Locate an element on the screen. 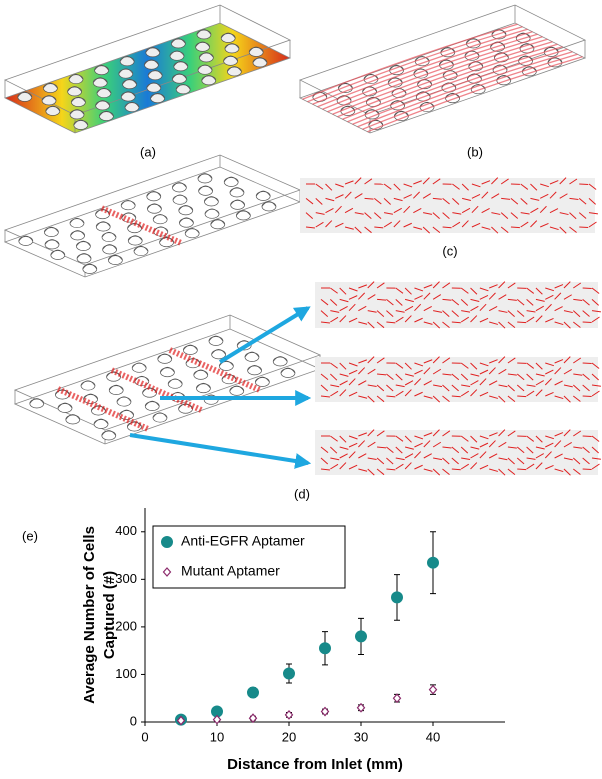 The image size is (602, 779). y-tick-label: 0 is located at coordinates (133, 720).